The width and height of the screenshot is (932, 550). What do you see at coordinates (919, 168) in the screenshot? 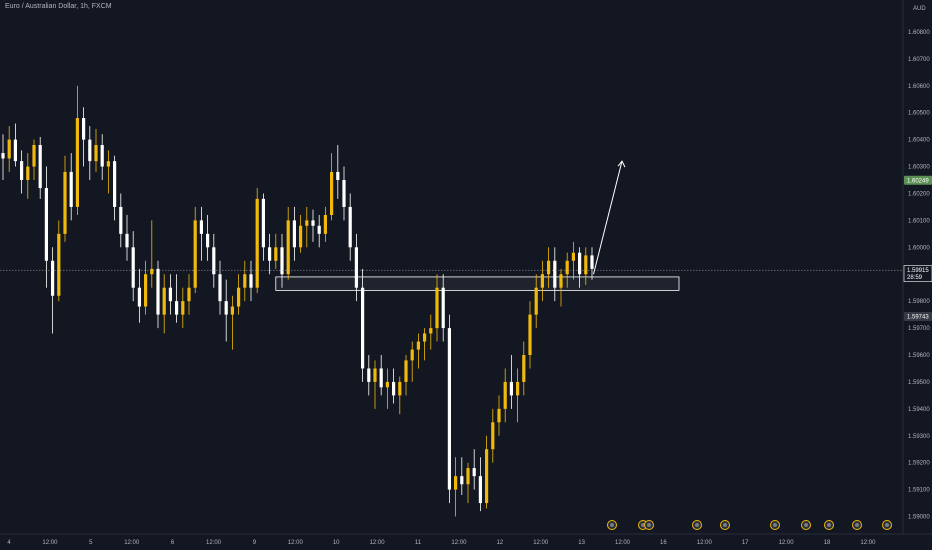
I see `y-tick-label: 1.60300` at bounding box center [919, 168].